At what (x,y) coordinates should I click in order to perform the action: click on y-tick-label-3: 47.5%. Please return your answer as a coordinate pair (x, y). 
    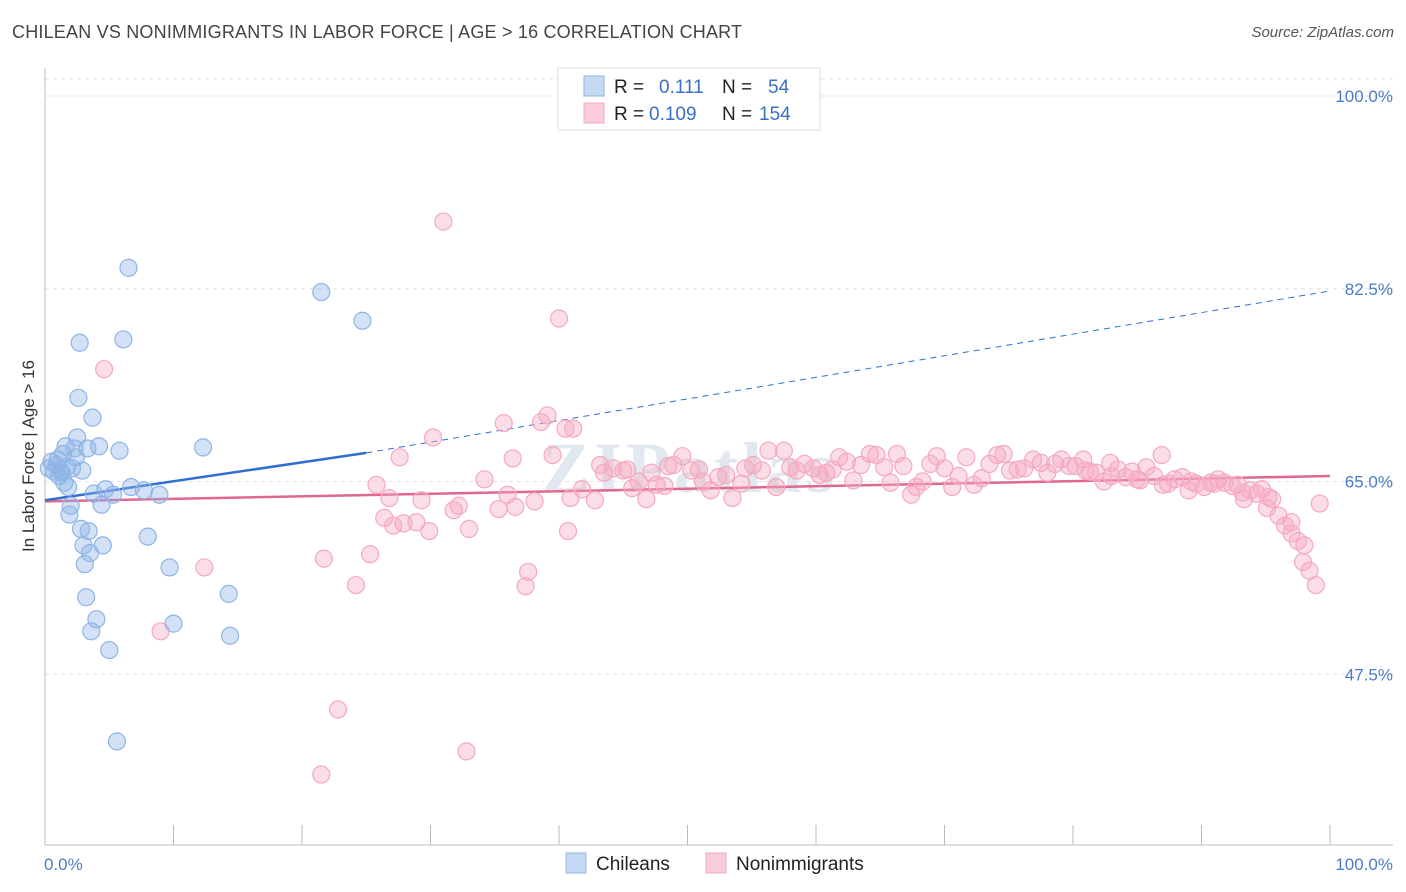
    Looking at the image, I should click on (1369, 674).